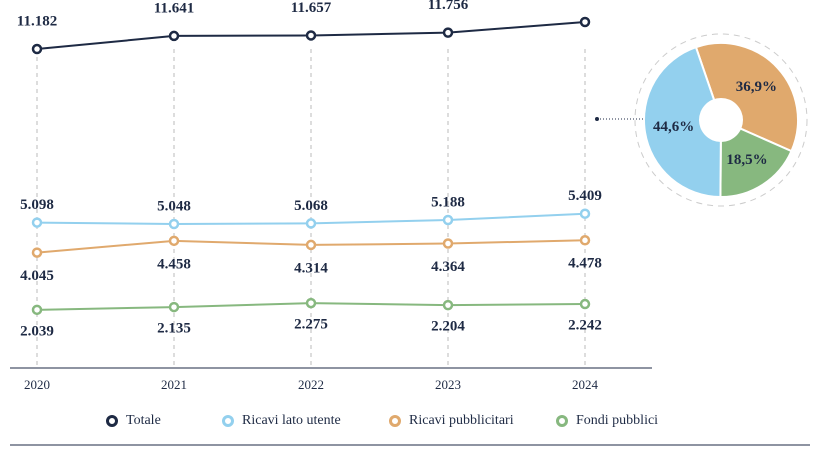 This screenshot has width=822, height=469. What do you see at coordinates (585, 325) in the screenshot?
I see `value-label: 2.242` at bounding box center [585, 325].